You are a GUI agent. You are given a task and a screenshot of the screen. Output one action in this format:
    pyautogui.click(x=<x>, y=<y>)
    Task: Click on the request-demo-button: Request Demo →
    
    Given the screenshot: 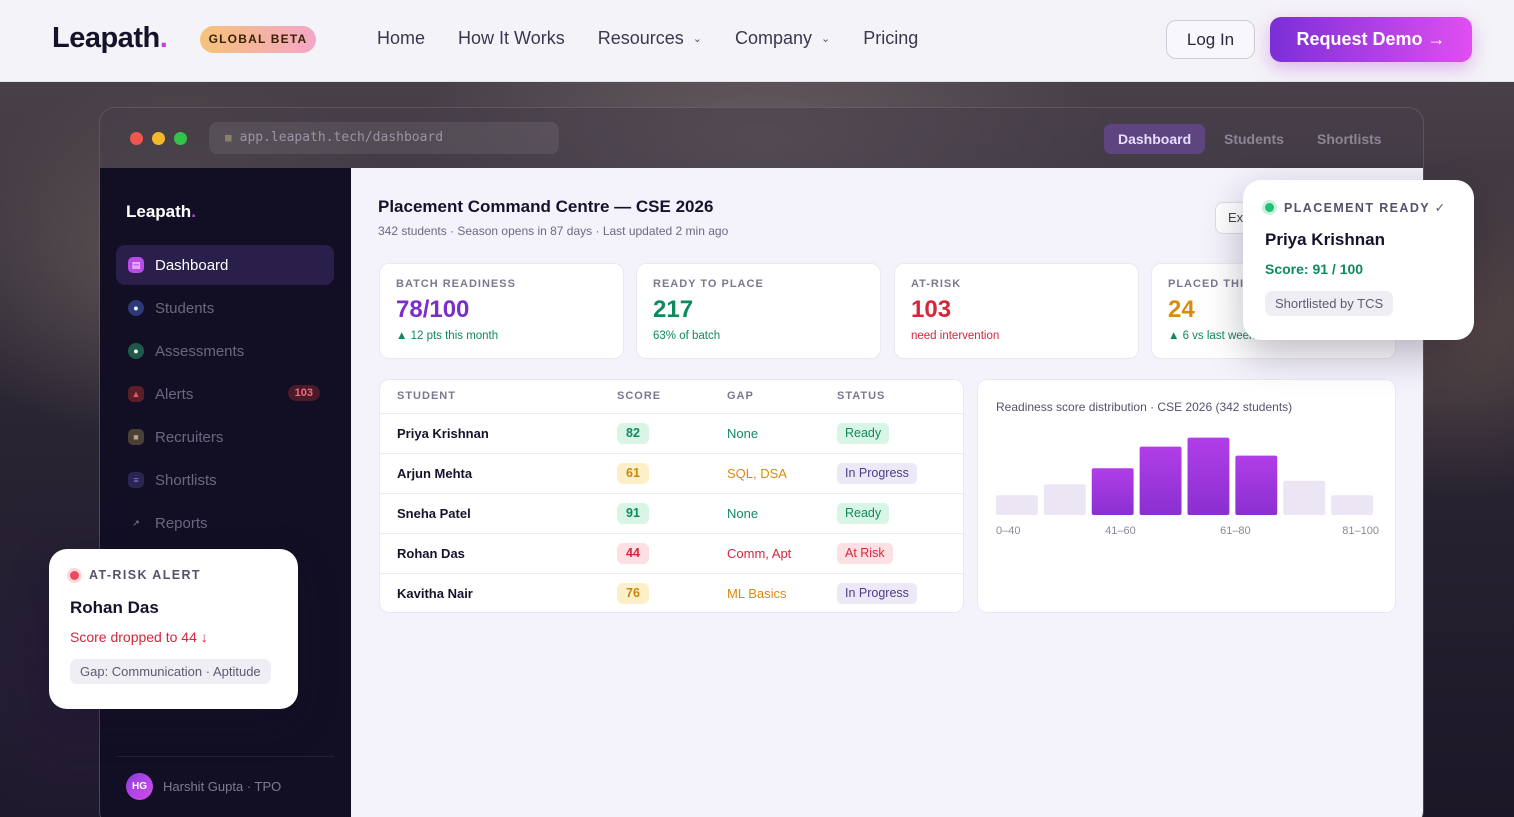 What is the action you would take?
    pyautogui.click(x=1371, y=39)
    